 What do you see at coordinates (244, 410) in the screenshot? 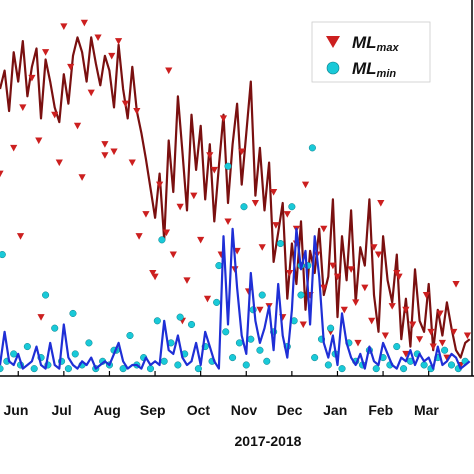
I see `x-tick-label: Nov` at bounding box center [244, 410].